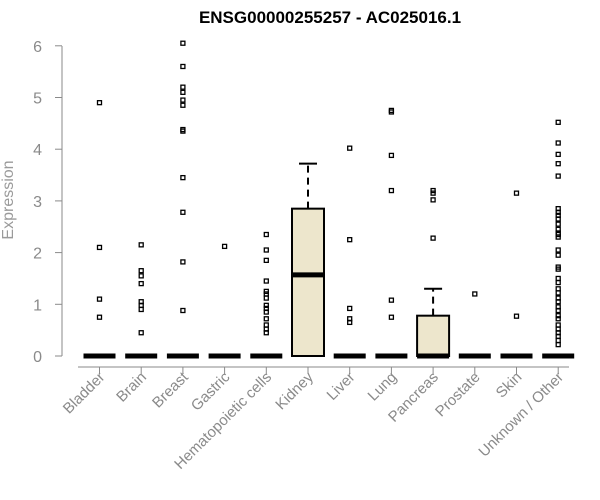 This screenshot has height=500, width=600. I want to click on x-tick-label: Breast, so click(170, 389).